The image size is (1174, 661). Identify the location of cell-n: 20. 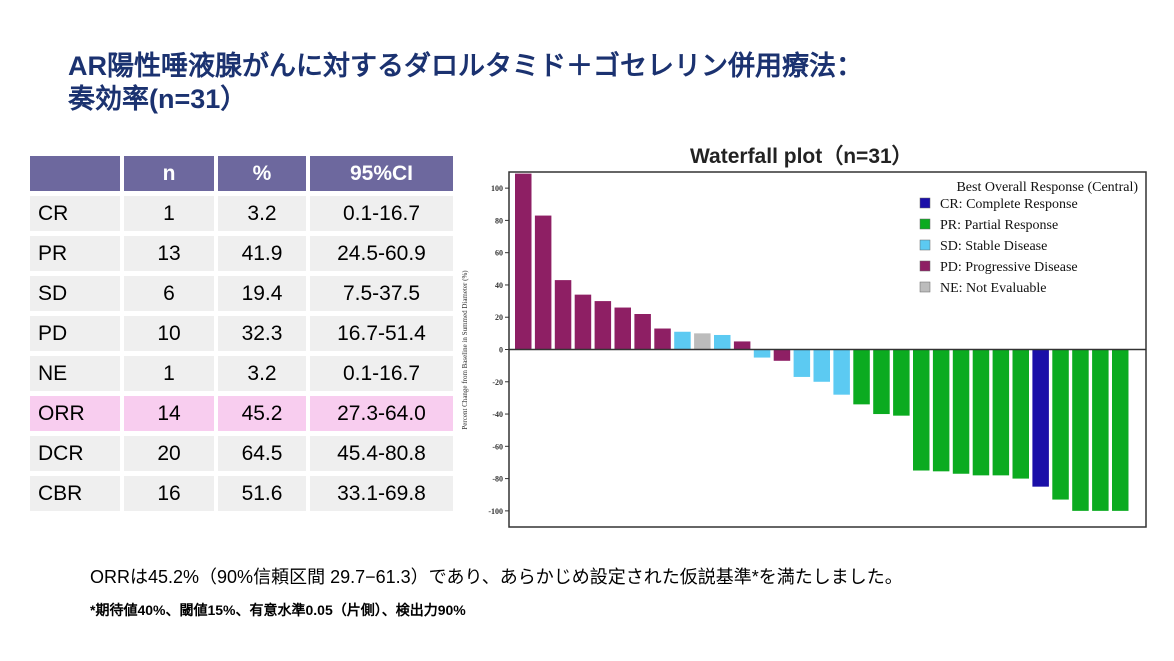
(169, 453).